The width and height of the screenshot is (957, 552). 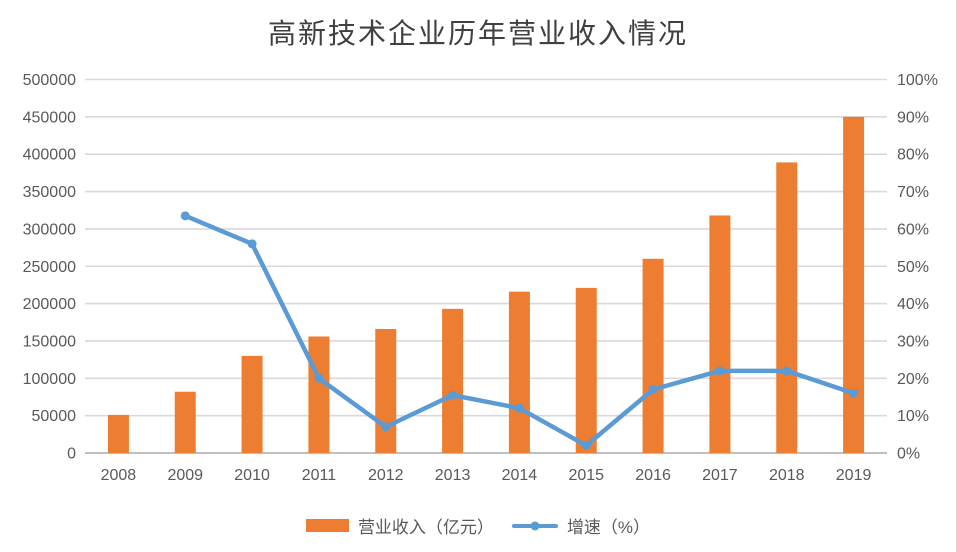 I want to click on growth-line-marker-2014, so click(x=519, y=408).